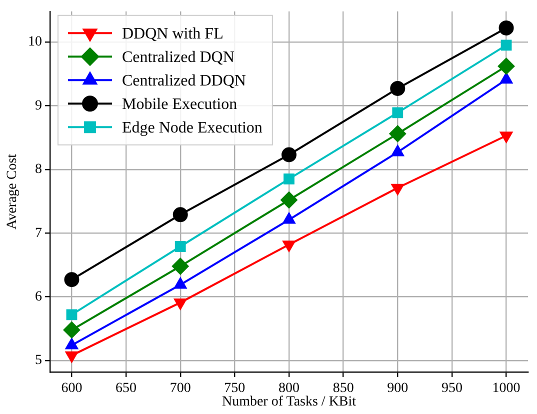 This screenshot has width=537, height=414. I want to click on x-tick-label: 750, so click(235, 388).